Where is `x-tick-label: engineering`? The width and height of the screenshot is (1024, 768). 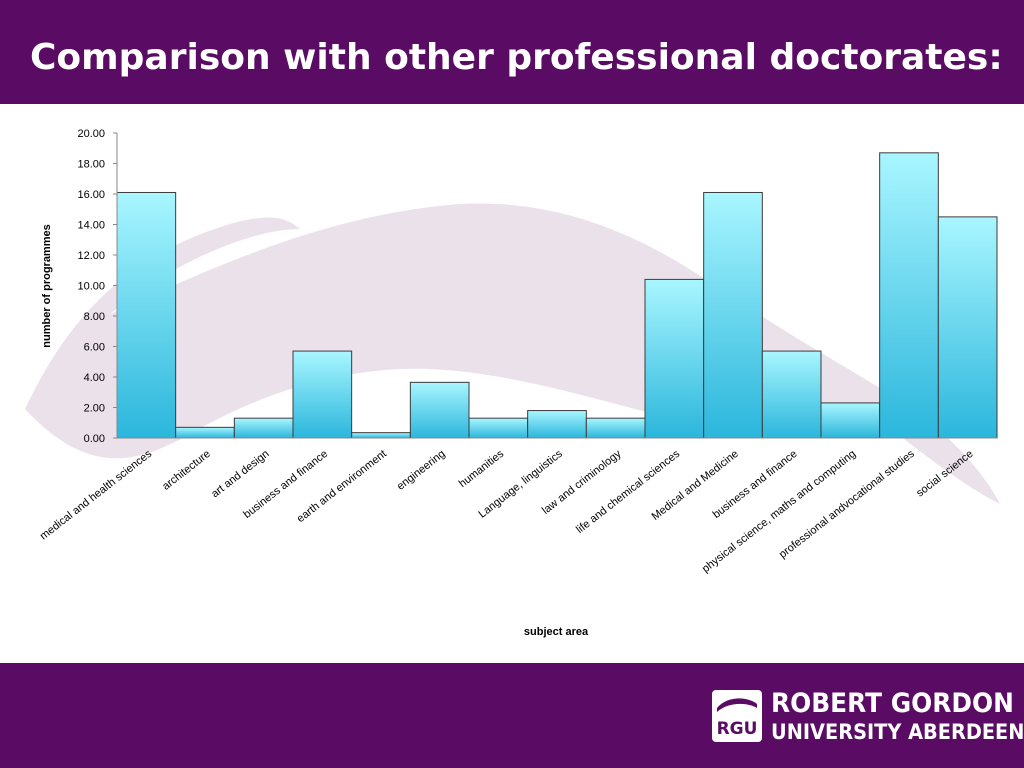 x-tick-label: engineering is located at coordinates (421, 470).